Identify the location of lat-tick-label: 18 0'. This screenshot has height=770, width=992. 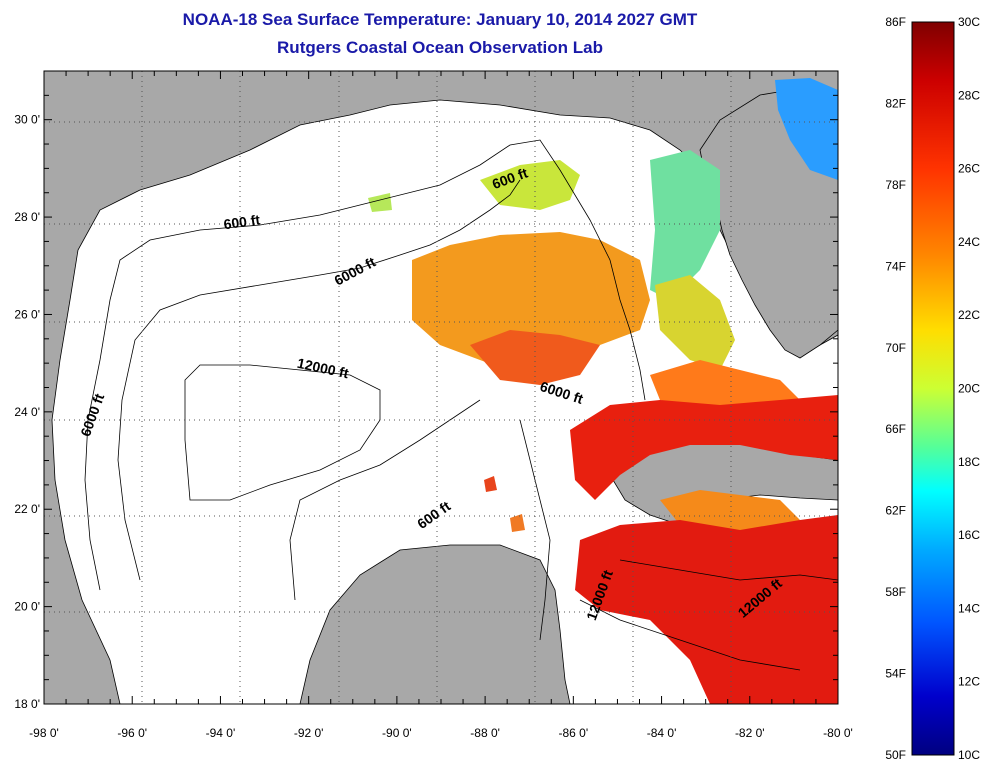
(27, 704).